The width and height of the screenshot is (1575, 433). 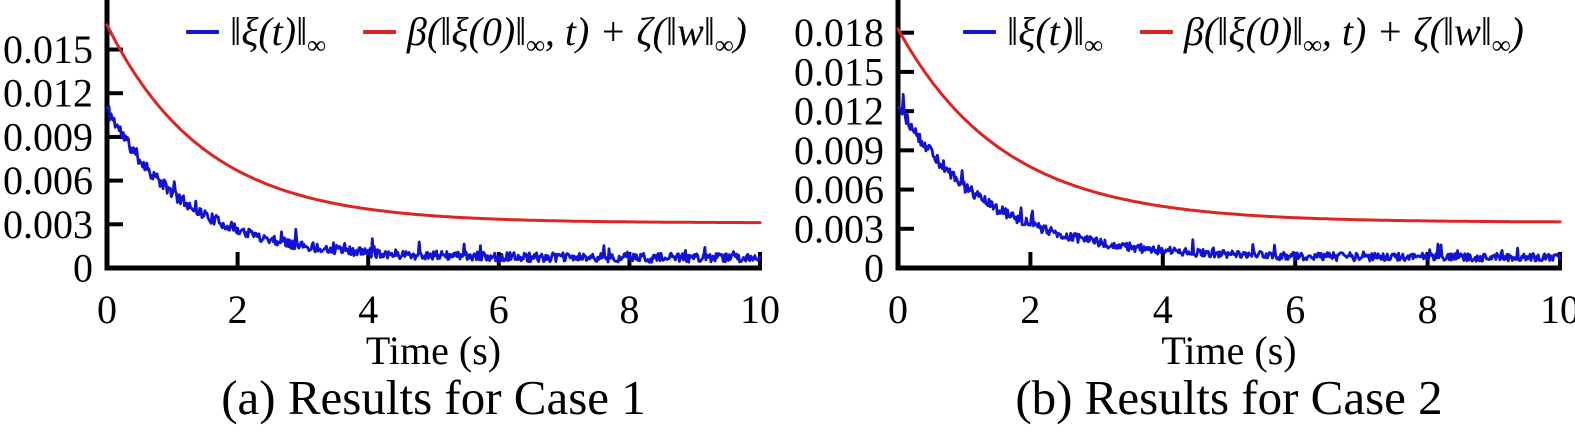 What do you see at coordinates (433, 397) in the screenshot?
I see `caption-a: (a) Results for Case 1` at bounding box center [433, 397].